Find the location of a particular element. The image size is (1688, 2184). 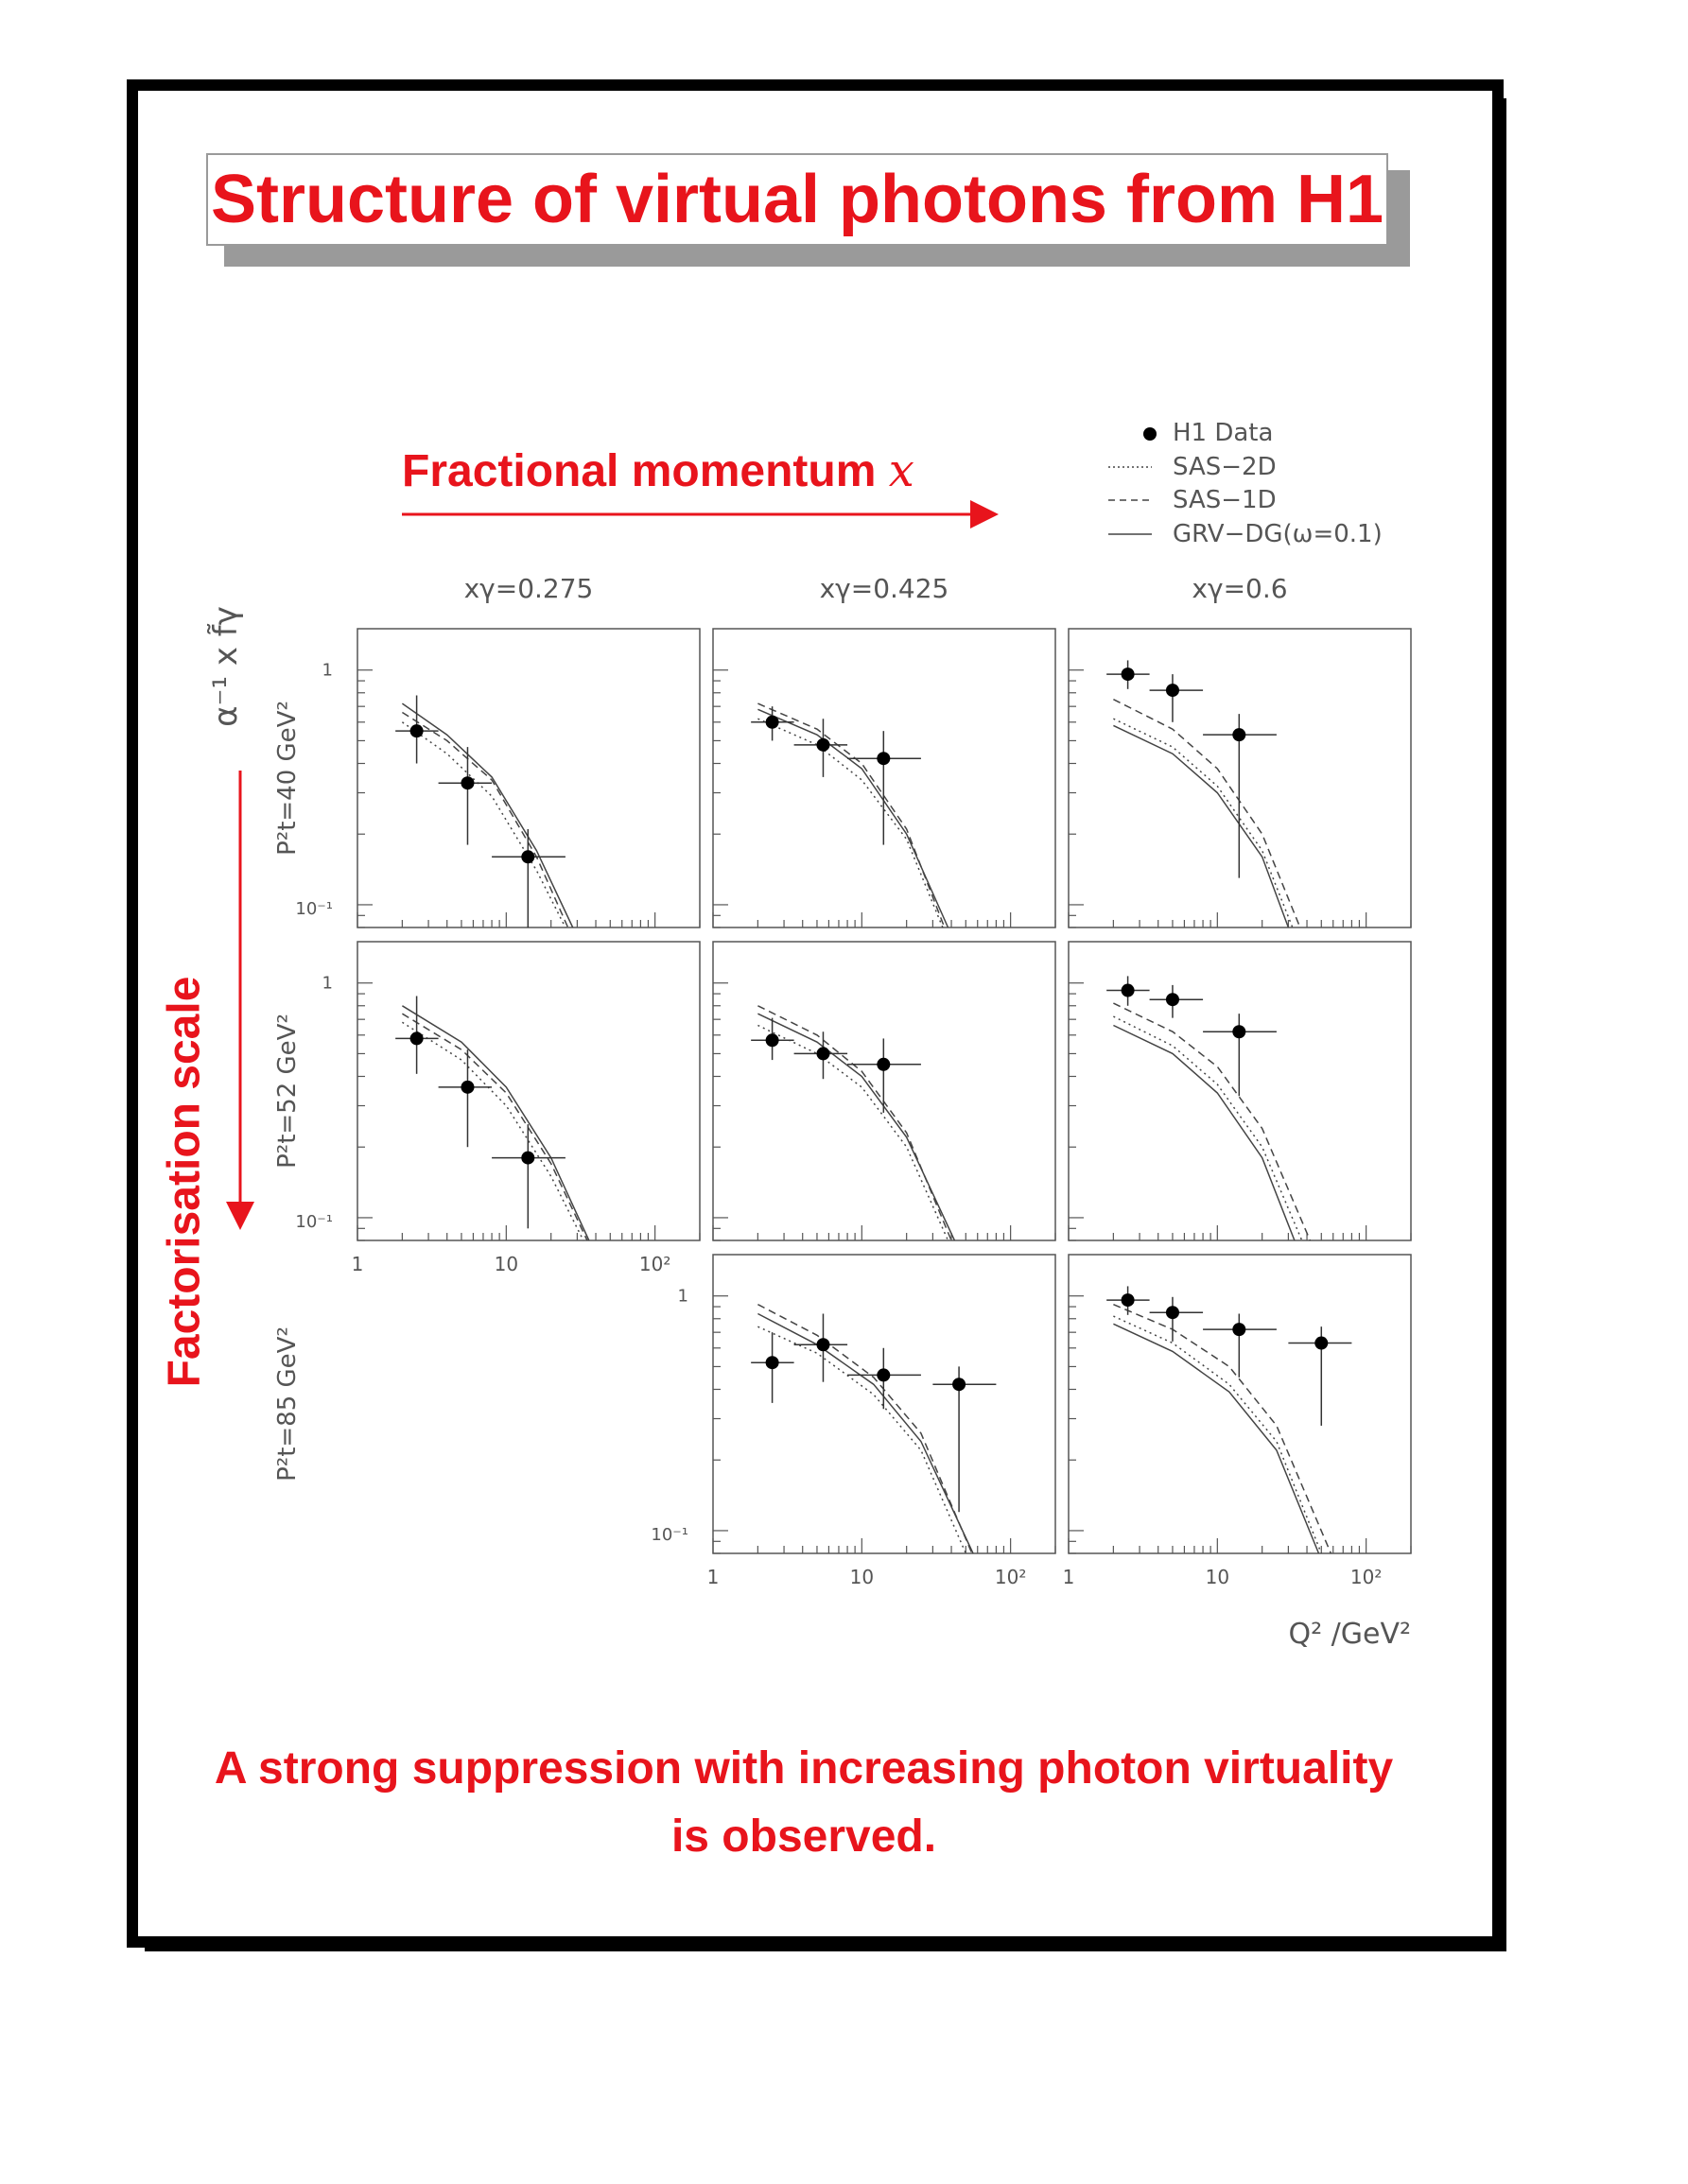

legend-label: H1 Data is located at coordinates (1223, 433).